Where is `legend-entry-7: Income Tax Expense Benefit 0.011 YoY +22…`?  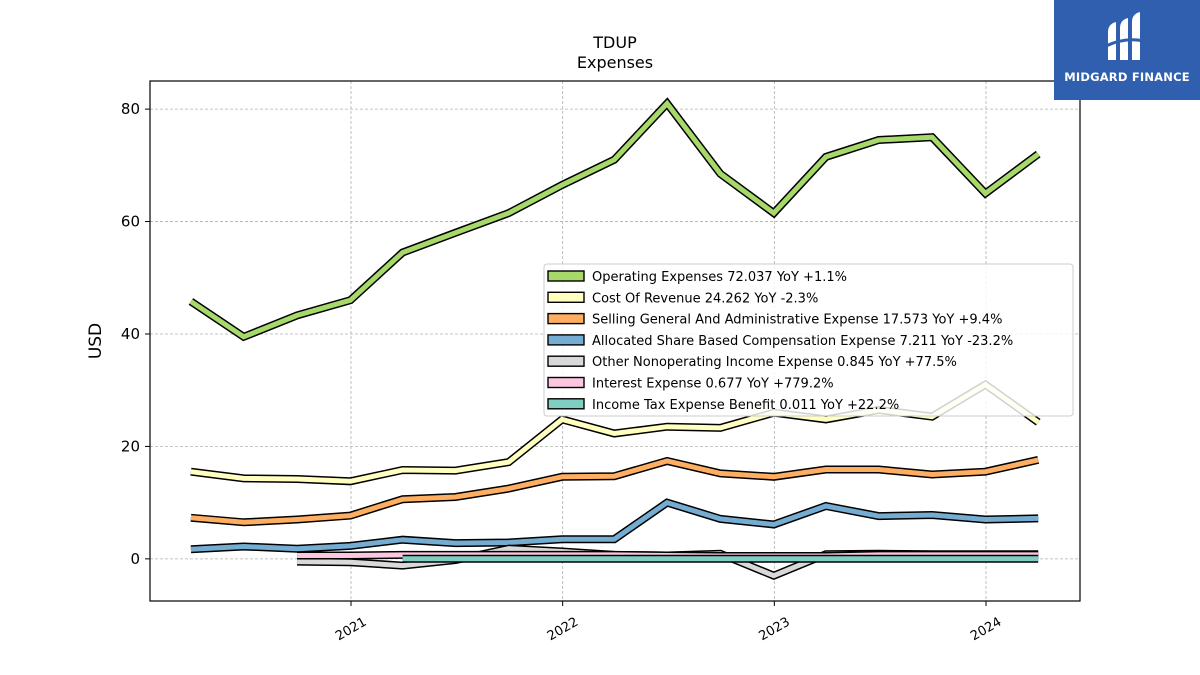
legend-entry-7: Income Tax Expense Benefit 0.011 YoY +22… is located at coordinates (745, 405).